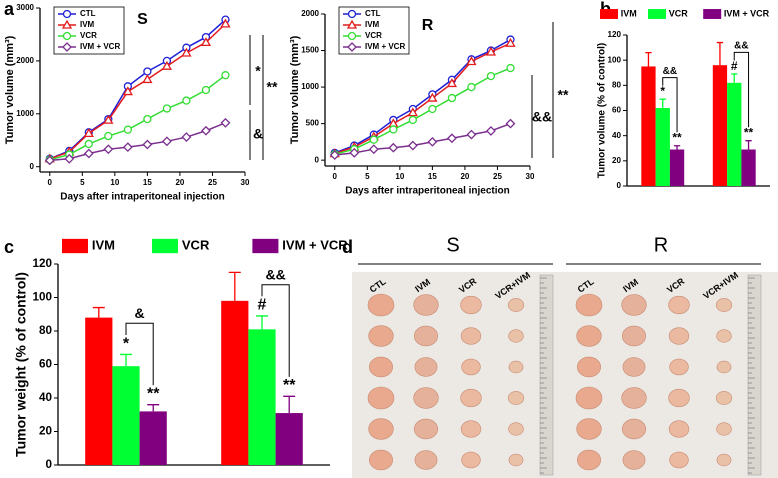 The image size is (778, 478). What do you see at coordinates (25, 60) in the screenshot?
I see `y-tick-label: 2000` at bounding box center [25, 60].